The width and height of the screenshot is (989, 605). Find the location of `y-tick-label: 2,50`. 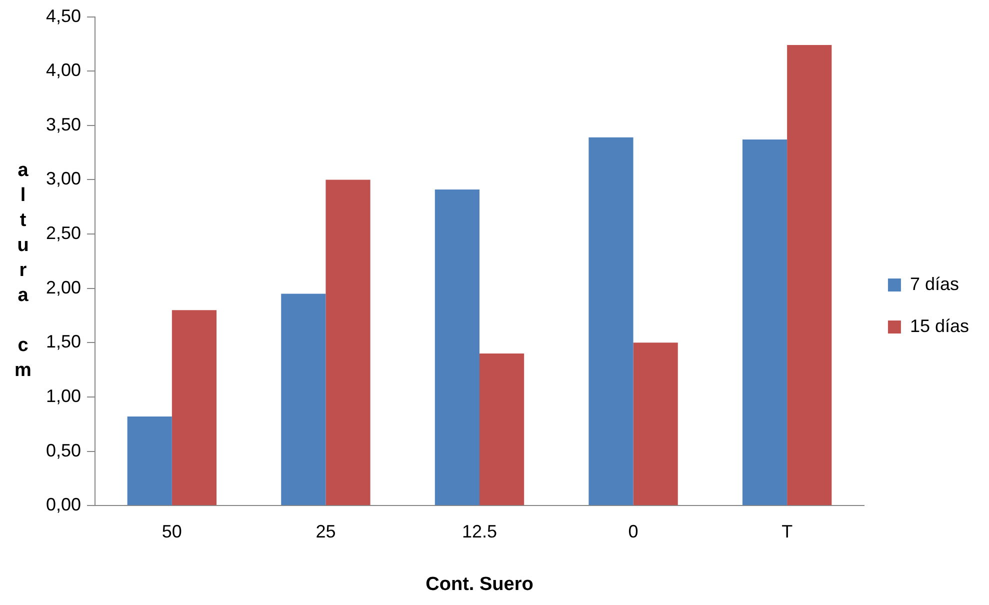

y-tick-label: 2,50 is located at coordinates (64, 233).